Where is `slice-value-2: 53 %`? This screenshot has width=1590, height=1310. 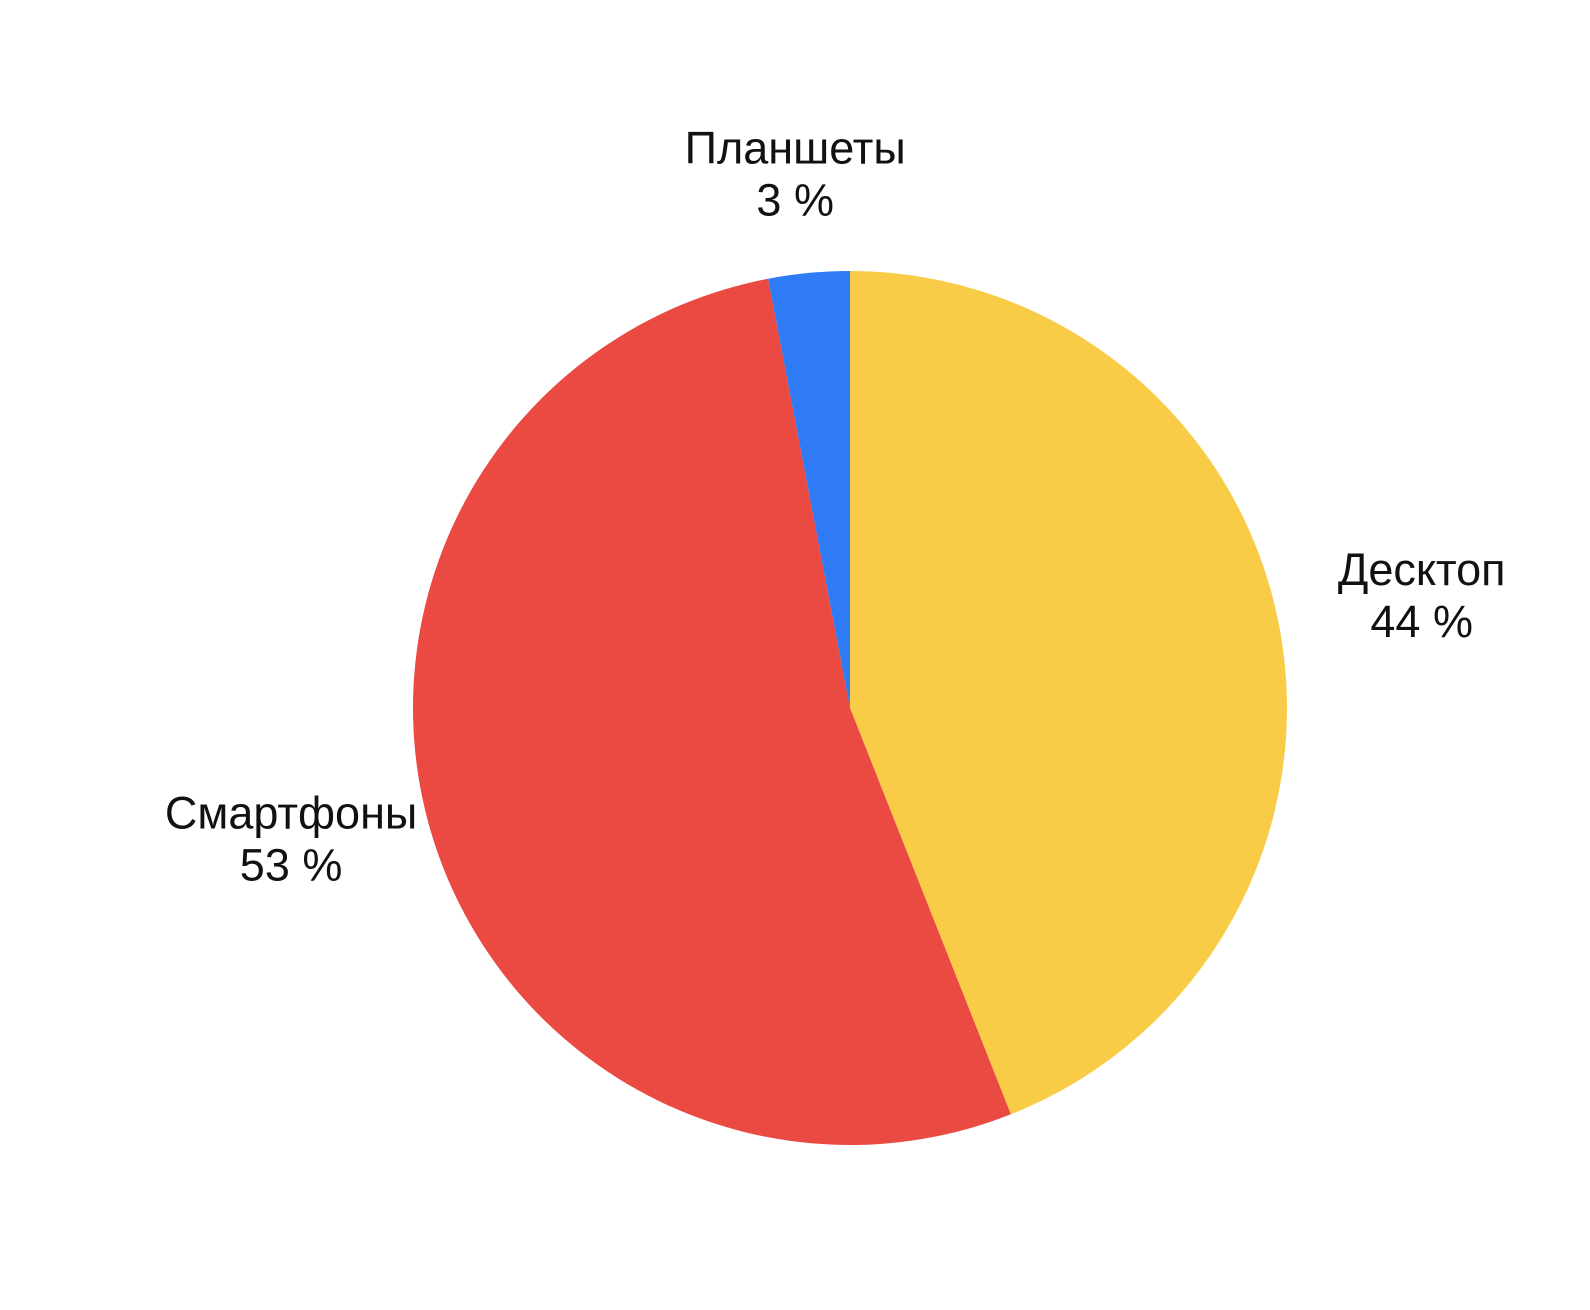 slice-value-2: 53 % is located at coordinates (291, 865).